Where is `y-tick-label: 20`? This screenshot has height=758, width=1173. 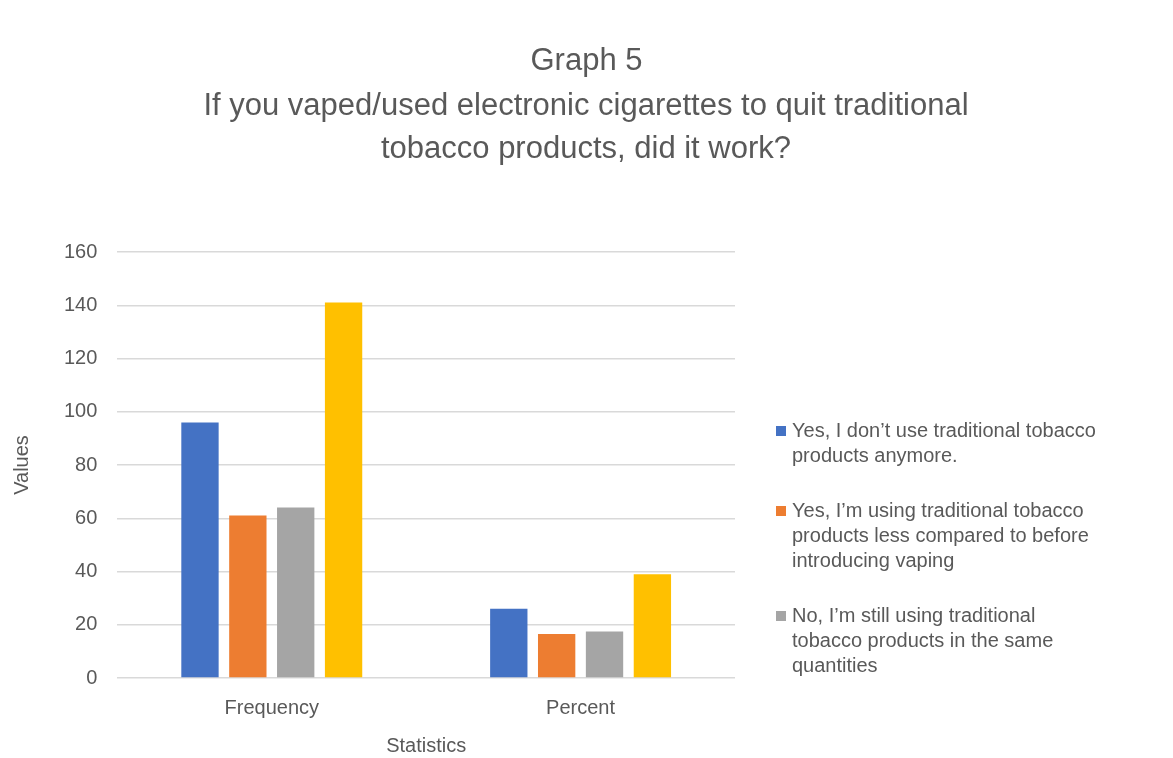 y-tick-label: 20 is located at coordinates (86, 623).